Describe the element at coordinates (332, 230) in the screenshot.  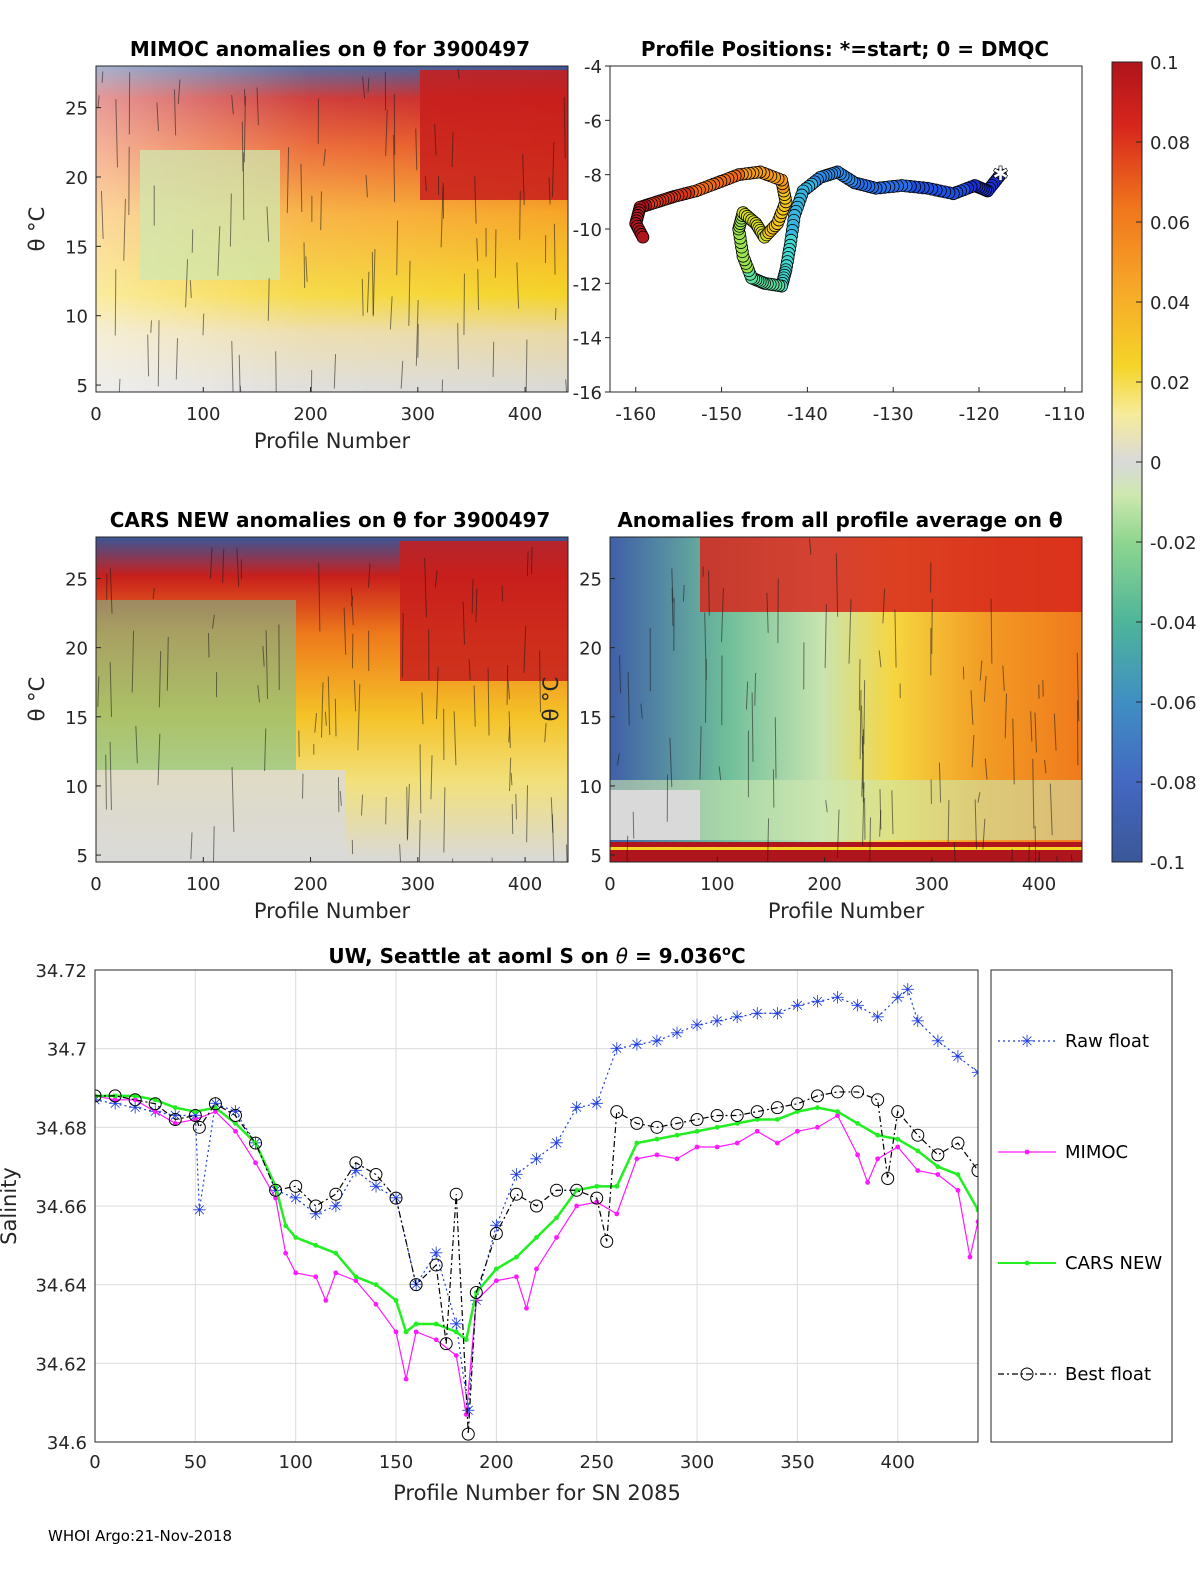
I see `mimoc-contours` at that location.